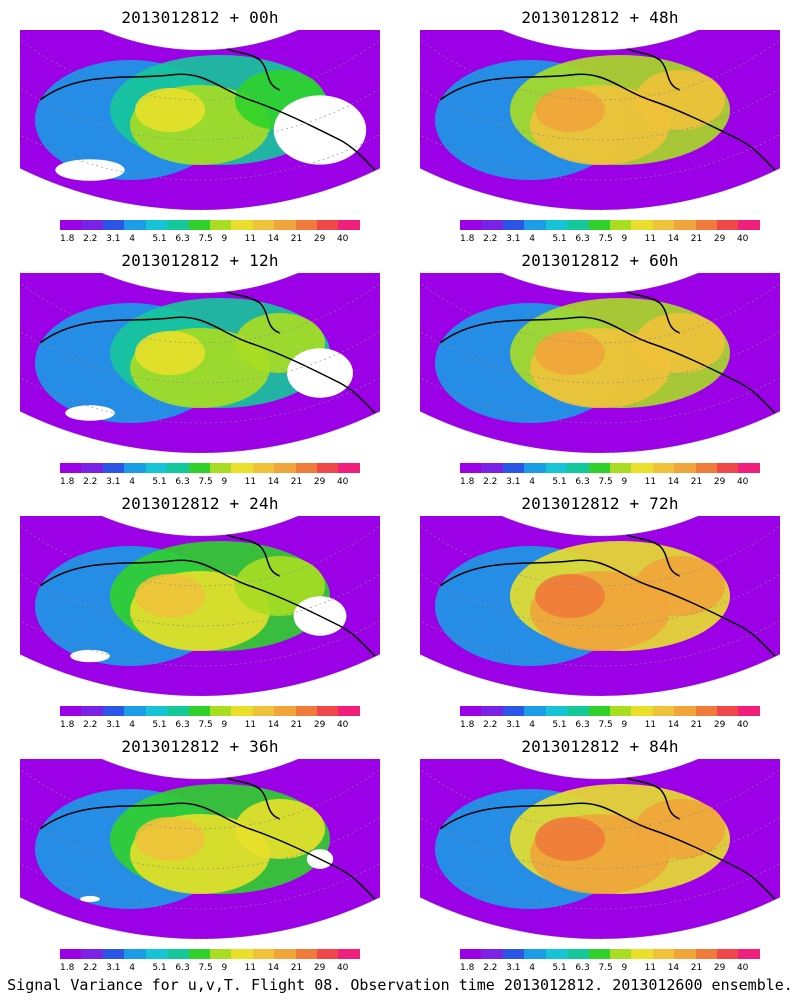  I want to click on colorbar, so click(610, 226).